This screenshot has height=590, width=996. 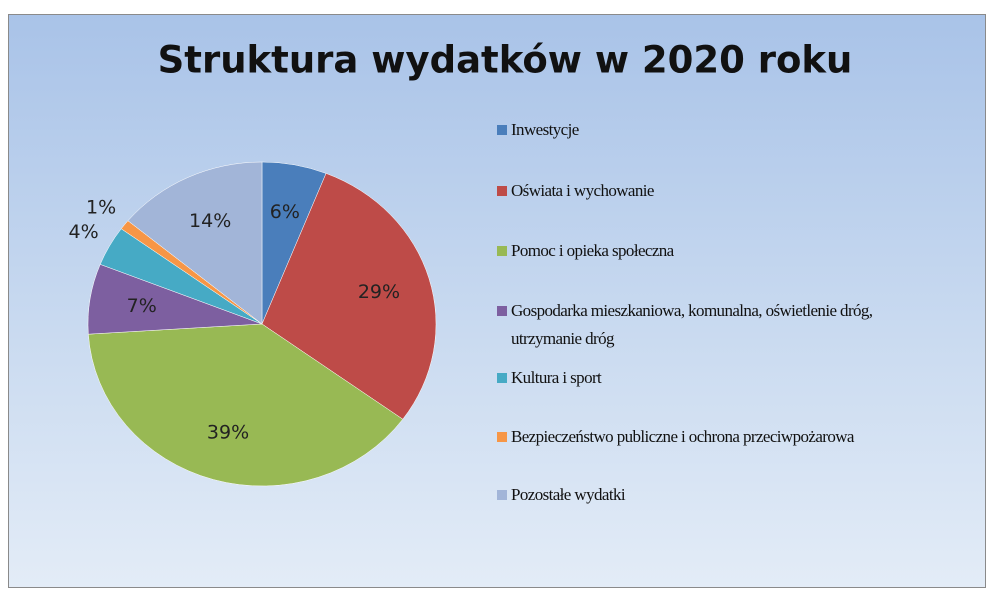 I want to click on chart-title: Struktura wydatków w 2020 roku, so click(x=505, y=60).